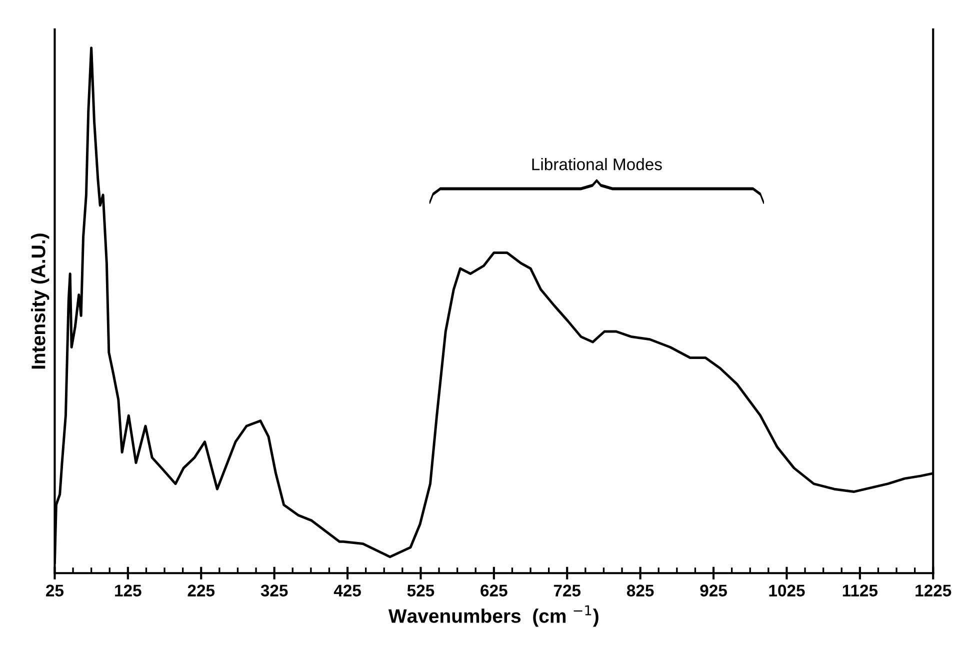 The width and height of the screenshot is (960, 655). I want to click on x-axis-title: Wavenumbers (cm $^{−1}$), so click(493, 616).